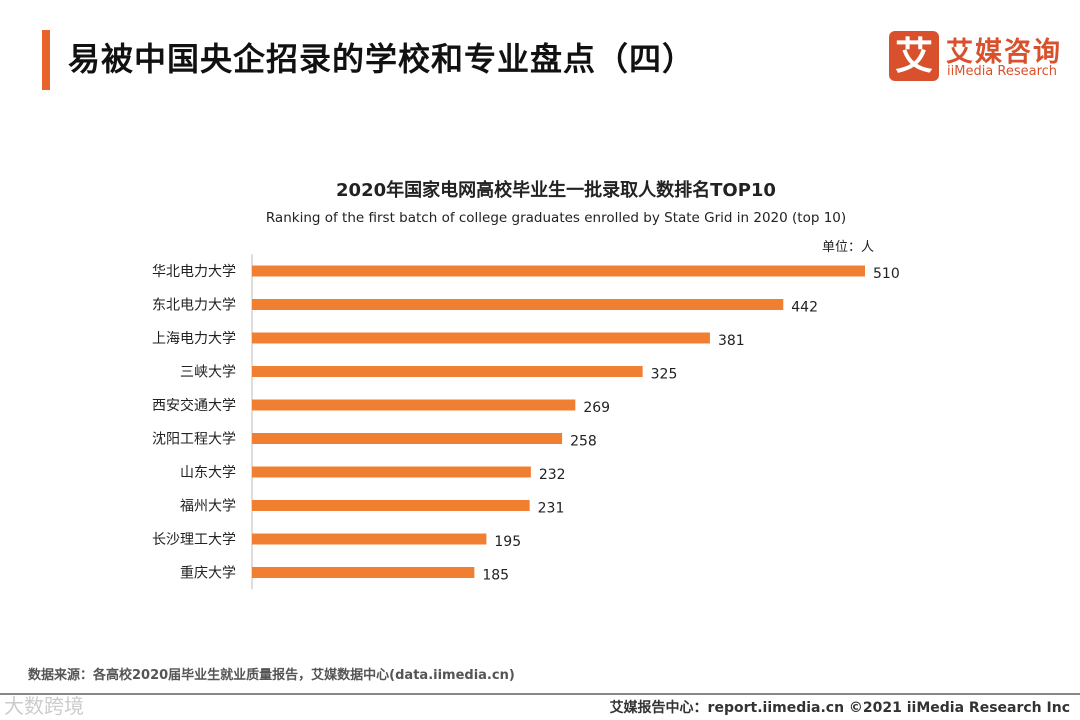 The width and height of the screenshot is (1080, 720). Describe the element at coordinates (208, 507) in the screenshot. I see `category-label: 福州大学` at that location.